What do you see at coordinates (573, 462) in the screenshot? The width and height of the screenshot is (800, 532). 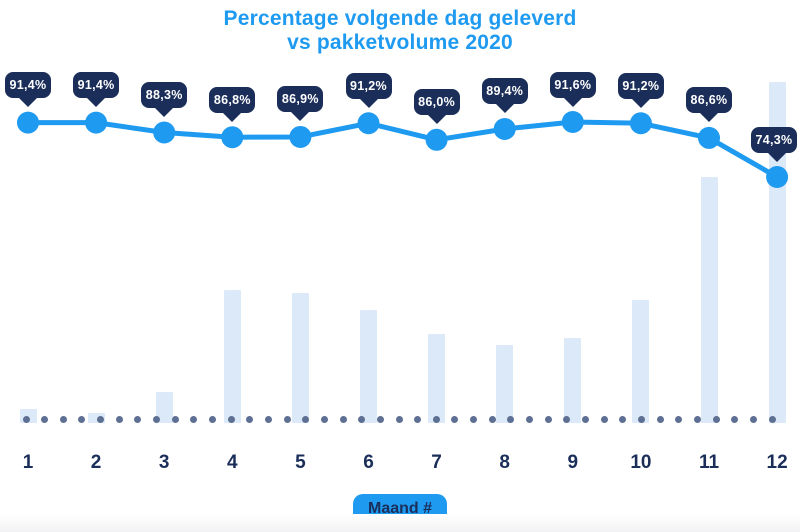 I see `x-tick-label: 9` at bounding box center [573, 462].